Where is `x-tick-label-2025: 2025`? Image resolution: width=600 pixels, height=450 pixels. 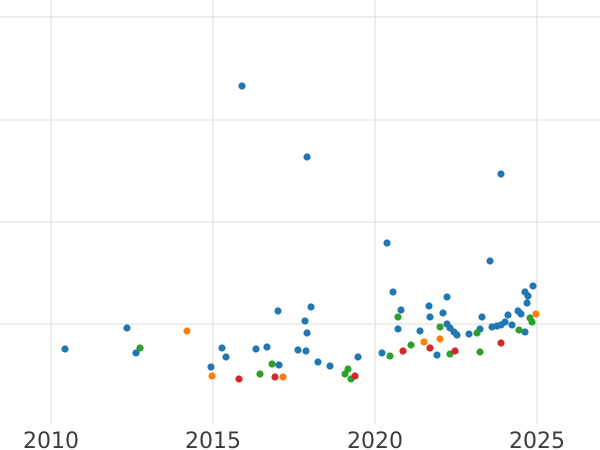
x-tick-label-2025: 2025 is located at coordinates (537, 439).